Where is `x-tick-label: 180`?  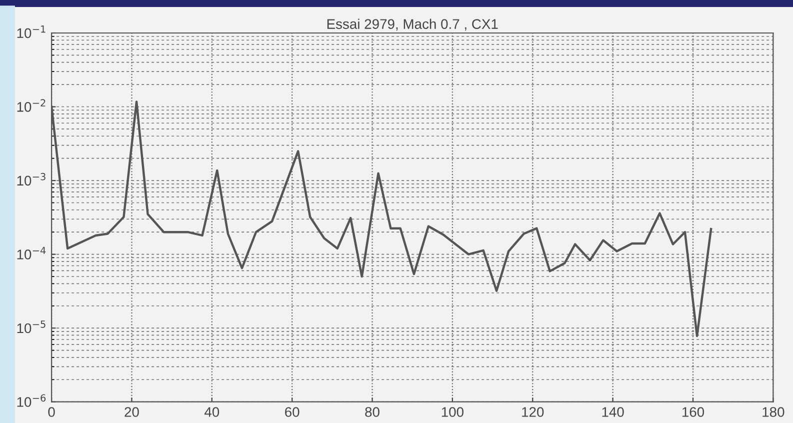 x-tick-label: 180 is located at coordinates (773, 412).